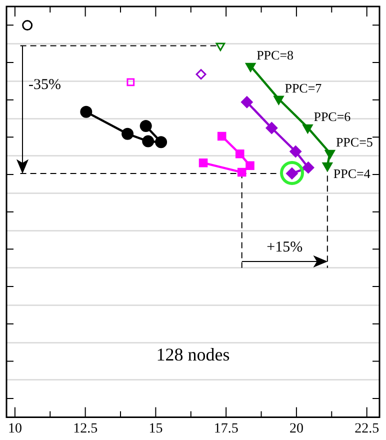 The height and width of the screenshot is (440, 386). What do you see at coordinates (44, 85) in the screenshot?
I see `annotation: -35%` at bounding box center [44, 85].